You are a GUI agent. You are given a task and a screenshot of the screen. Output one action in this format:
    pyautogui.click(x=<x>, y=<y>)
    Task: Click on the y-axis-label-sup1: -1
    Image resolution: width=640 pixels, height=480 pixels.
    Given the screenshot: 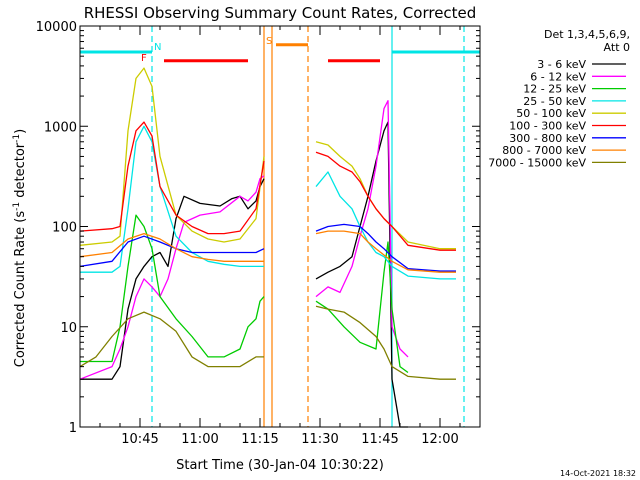 What is the action you would take?
    pyautogui.click(x=17, y=206)
    